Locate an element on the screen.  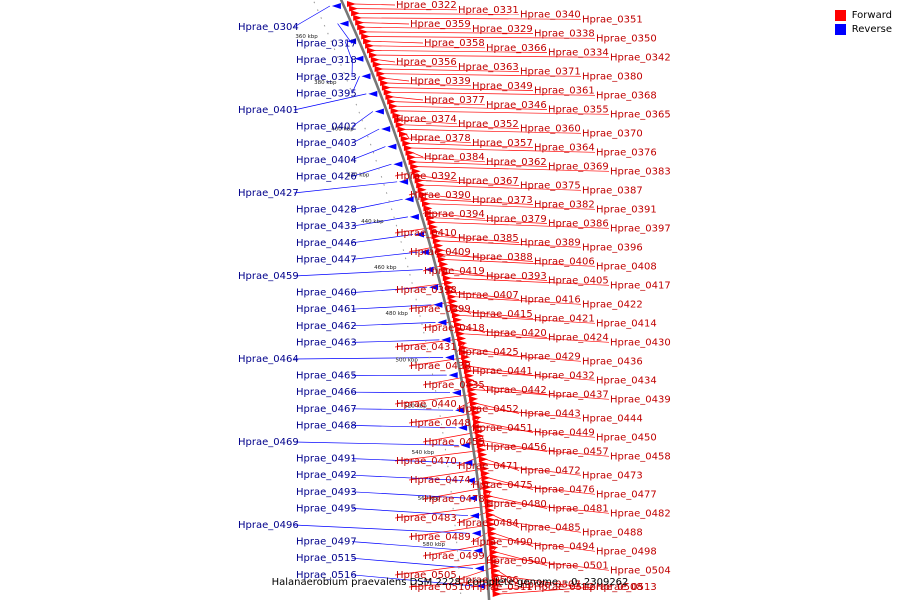
forward-gene-label: Hprae_0494 is located at coordinates (564, 547).